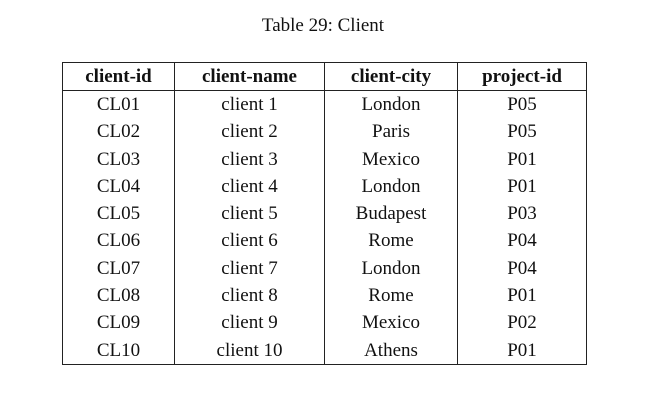 This screenshot has width=670, height=403. Describe the element at coordinates (249, 323) in the screenshot. I see `client-name-cell: client 9` at that location.